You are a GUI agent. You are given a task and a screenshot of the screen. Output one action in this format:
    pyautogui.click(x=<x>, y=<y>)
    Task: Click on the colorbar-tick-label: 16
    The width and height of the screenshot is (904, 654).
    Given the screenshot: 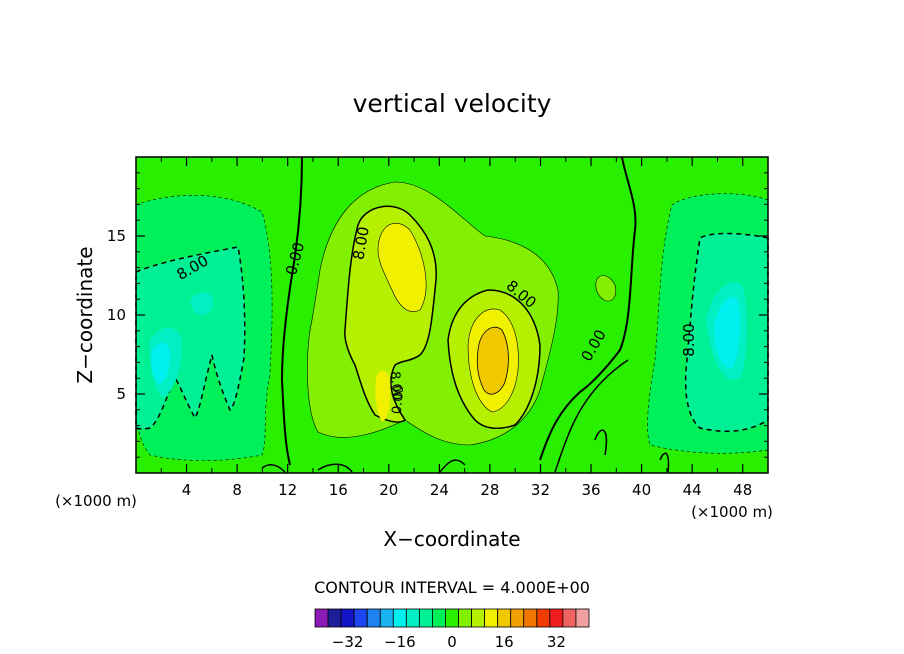 What is the action you would take?
    pyautogui.click(x=504, y=642)
    